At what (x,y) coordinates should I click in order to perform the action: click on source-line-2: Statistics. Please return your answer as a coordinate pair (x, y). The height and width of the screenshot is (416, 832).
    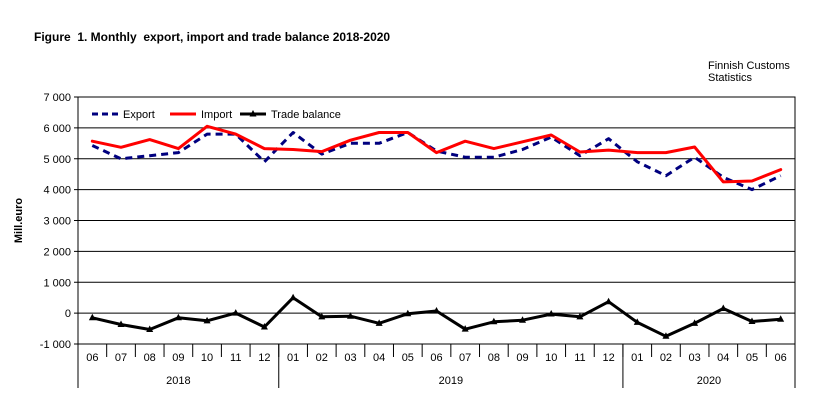
    Looking at the image, I should click on (730, 78).